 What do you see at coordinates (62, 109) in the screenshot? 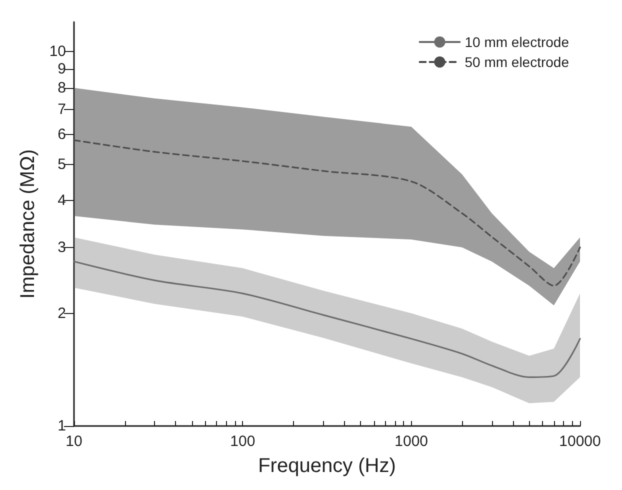
I see `y-tick-label: 7` at bounding box center [62, 109].